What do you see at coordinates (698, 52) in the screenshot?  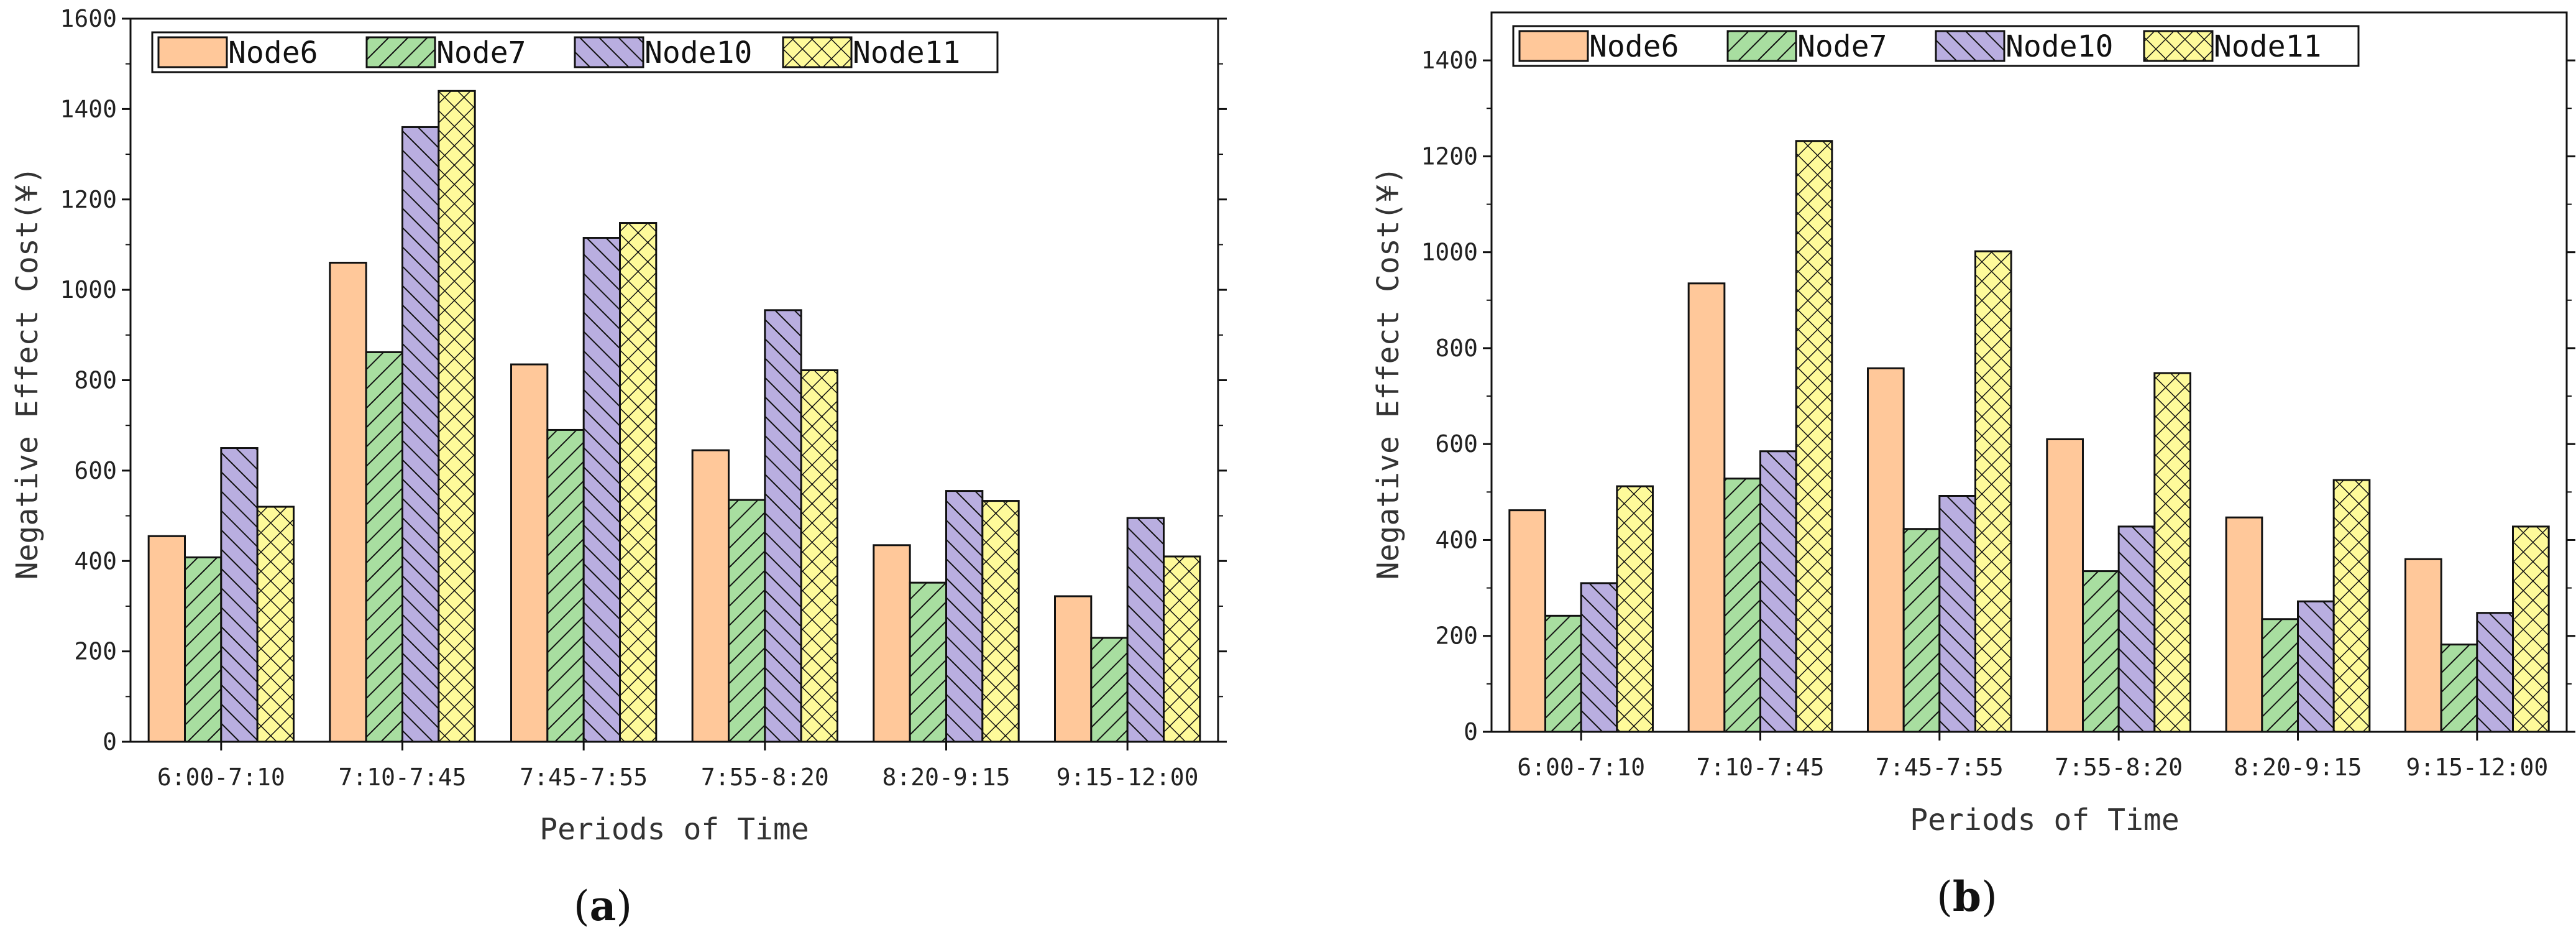 I see `legend-label-node10: Node10` at bounding box center [698, 52].